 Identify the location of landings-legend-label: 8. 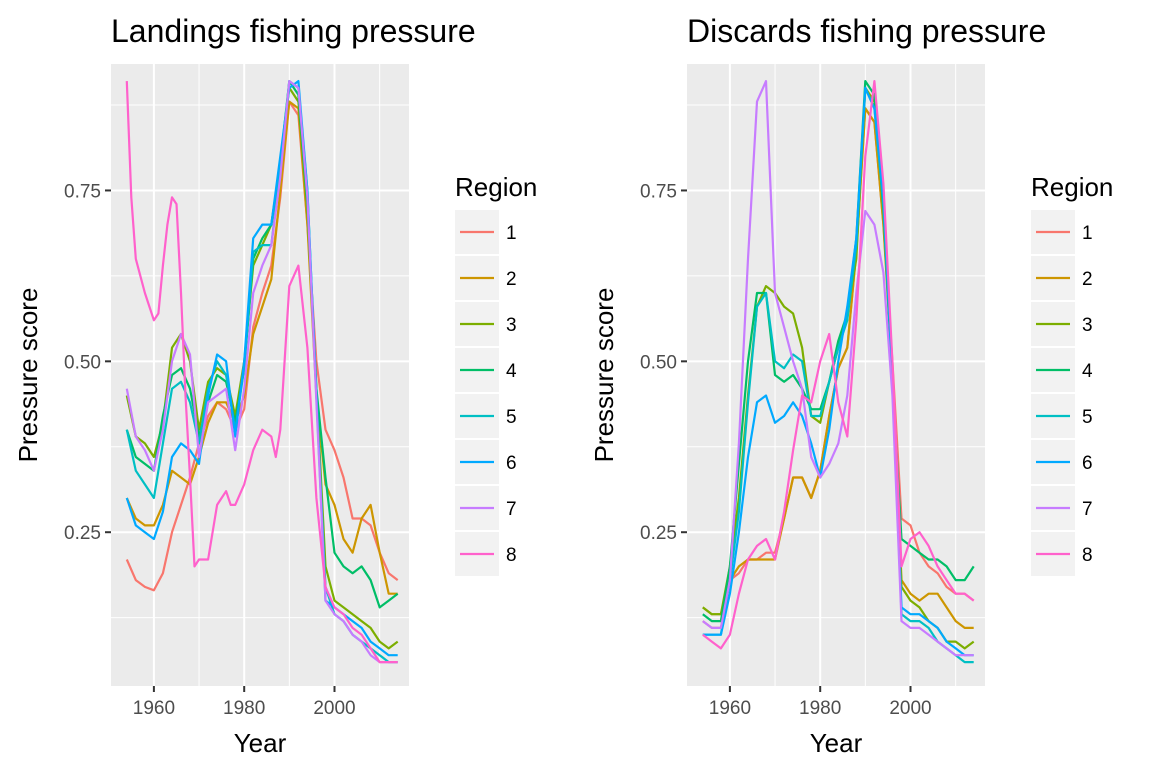
(511, 555).